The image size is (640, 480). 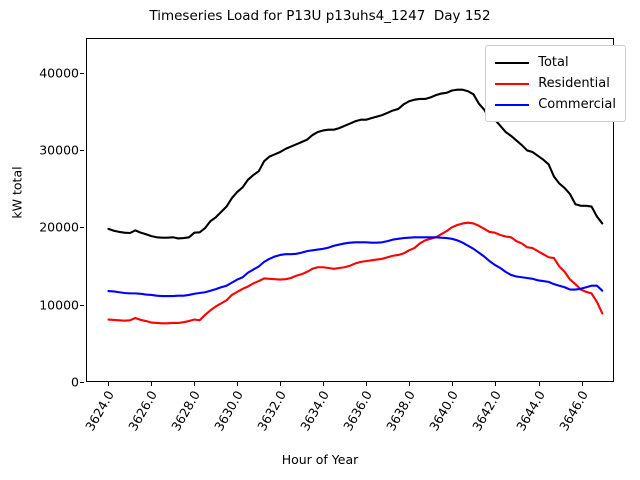 I want to click on y-tick-label: 10000, so click(x=59, y=305).